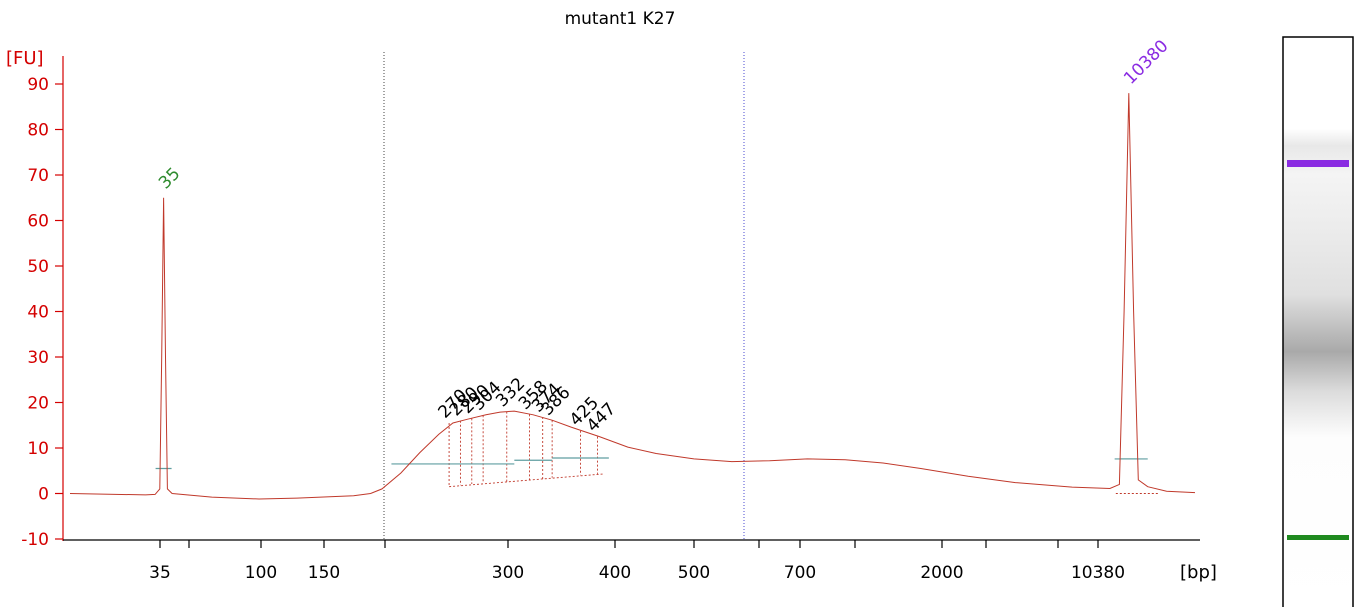 The width and height of the screenshot is (1361, 607). What do you see at coordinates (1146, 62) in the screenshot?
I see `marker-label: 10380` at bounding box center [1146, 62].